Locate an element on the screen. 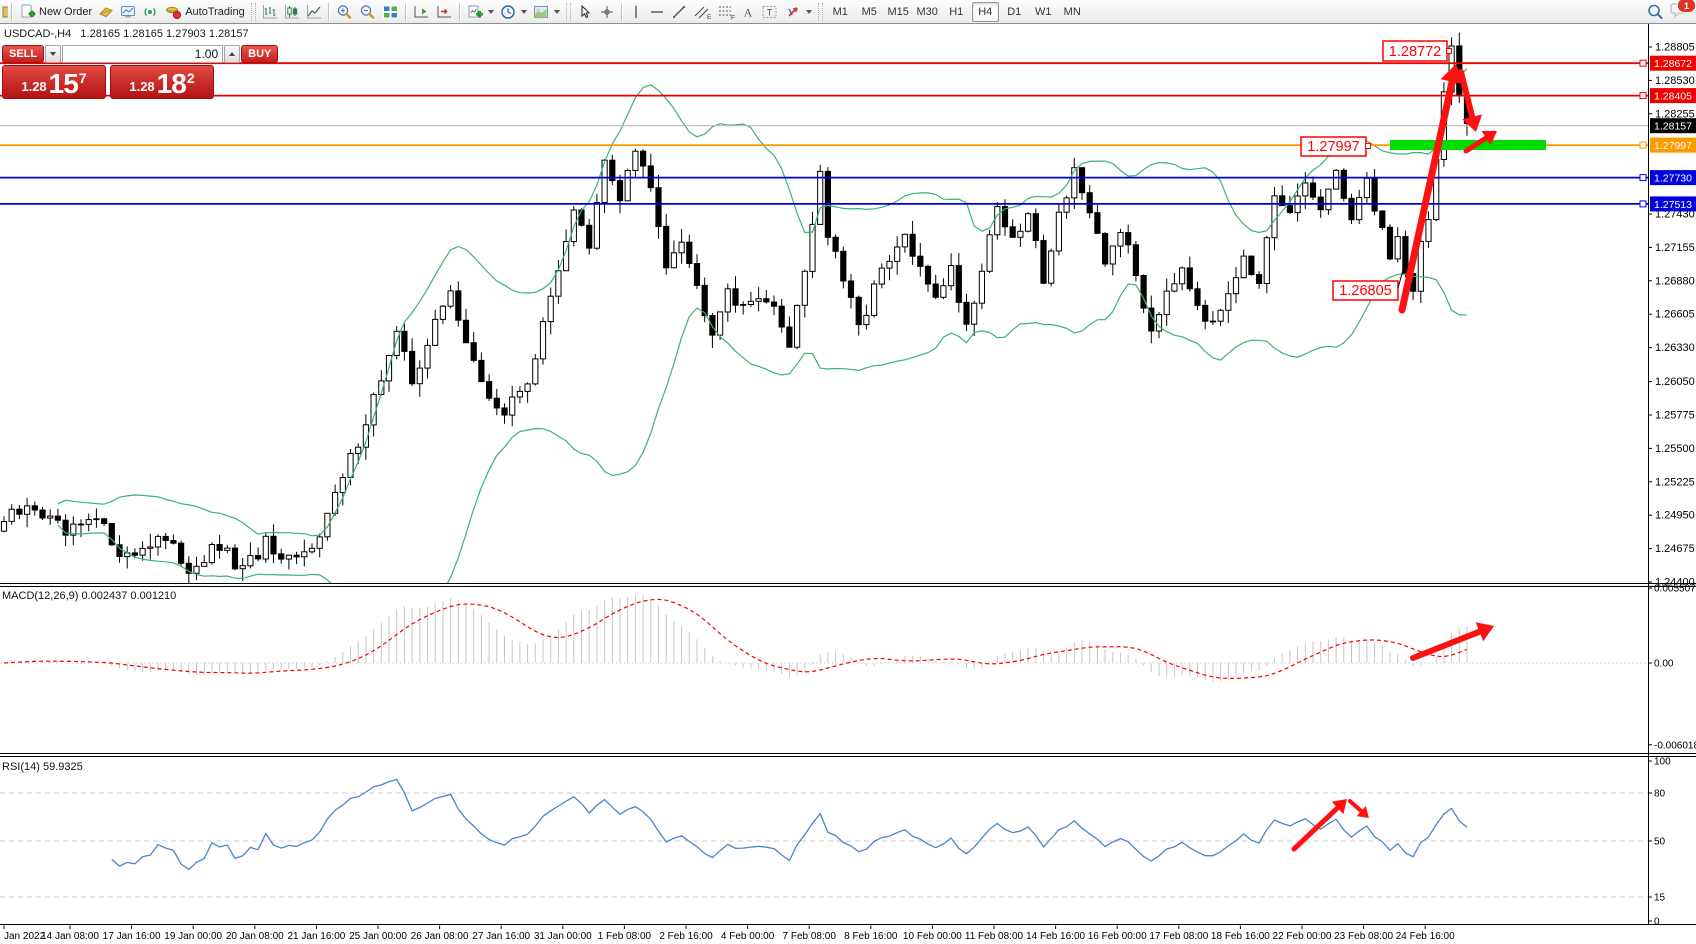 This screenshot has width=1696, height=944. rsi-indicator is located at coordinates (824, 838).